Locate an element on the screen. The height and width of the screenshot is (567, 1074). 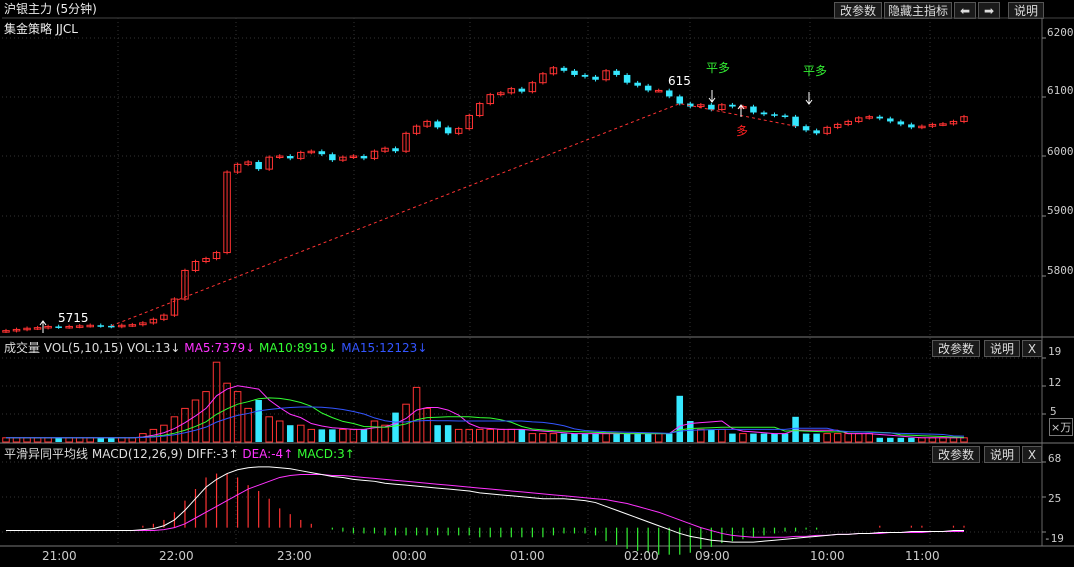
volume-help-button: 说明 is located at coordinates (1002, 348).